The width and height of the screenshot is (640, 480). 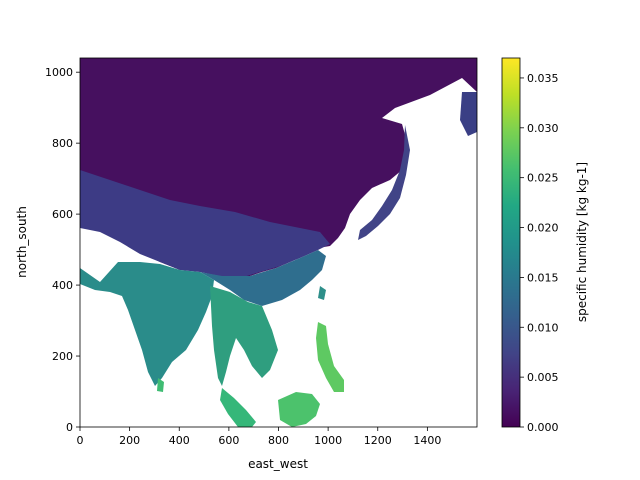 I want to click on y-tick-label: 600, so click(x=62, y=214).